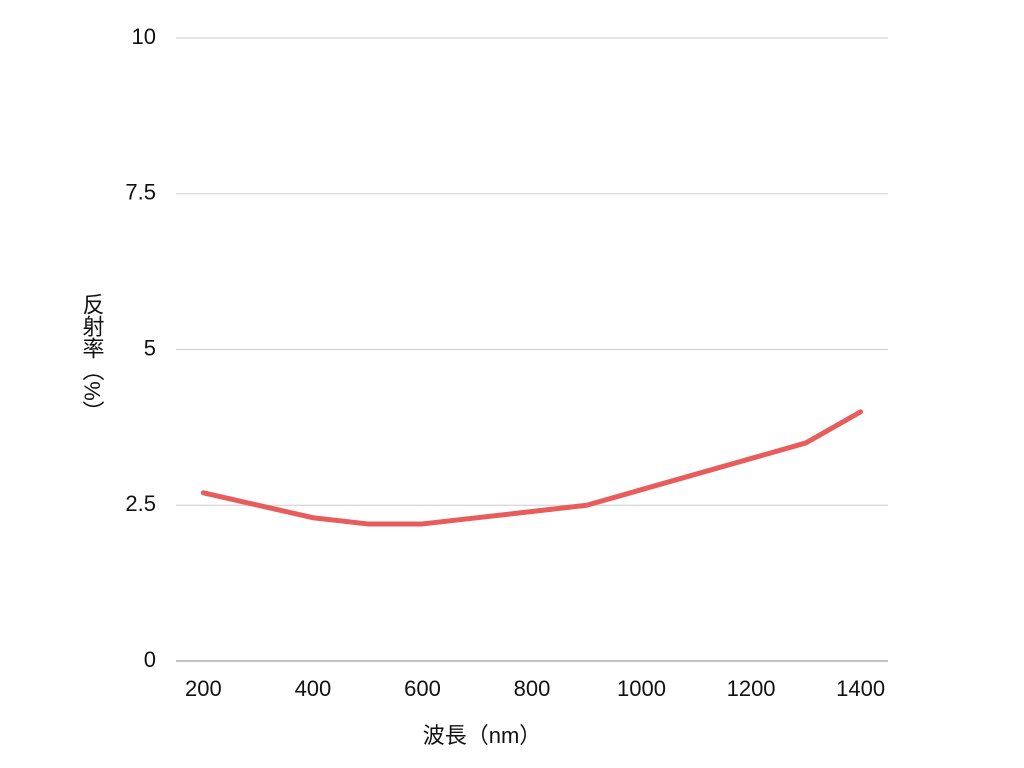  I want to click on y-tick-label: 2.5, so click(140, 503).